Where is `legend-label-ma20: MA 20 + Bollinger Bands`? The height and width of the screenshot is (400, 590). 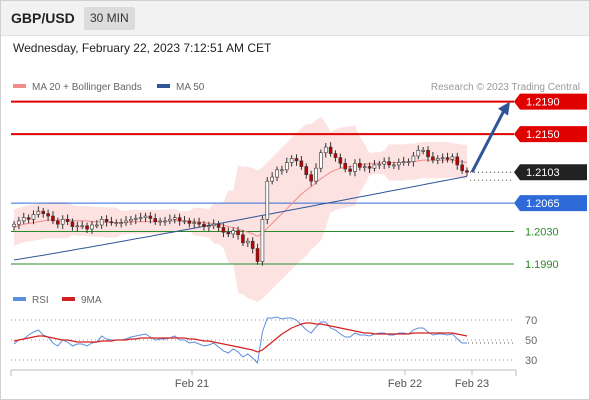 legend-label-ma20: MA 20 + Bollinger Bands is located at coordinates (87, 87).